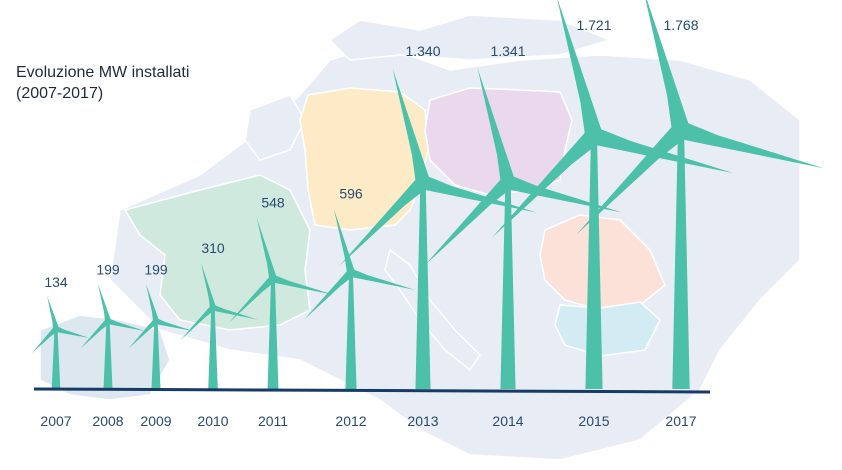 This screenshot has height=470, width=842. What do you see at coordinates (213, 248) in the screenshot?
I see `value-label: 310` at bounding box center [213, 248].